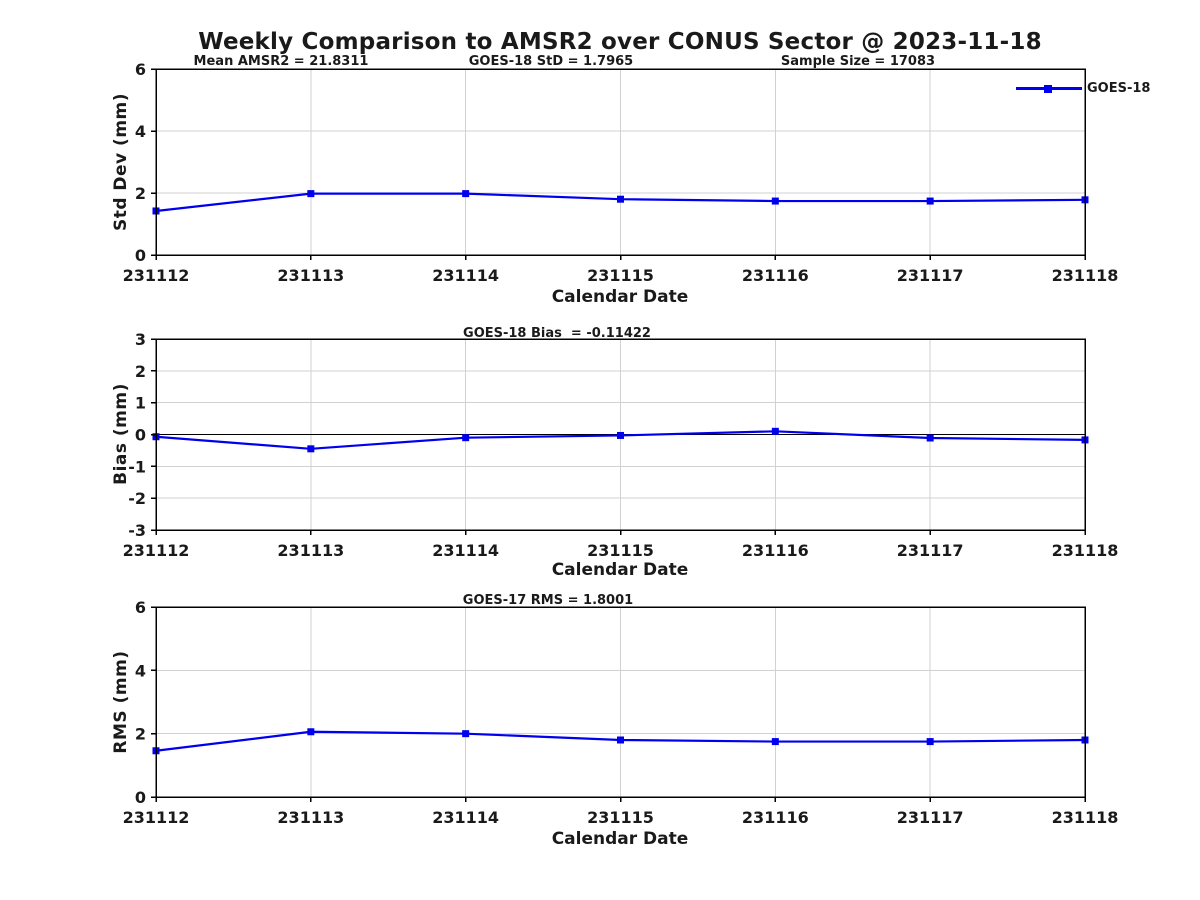 This screenshot has height=900, width=1200. What do you see at coordinates (137, 466) in the screenshot?
I see `y-tick-label: -1` at bounding box center [137, 466].